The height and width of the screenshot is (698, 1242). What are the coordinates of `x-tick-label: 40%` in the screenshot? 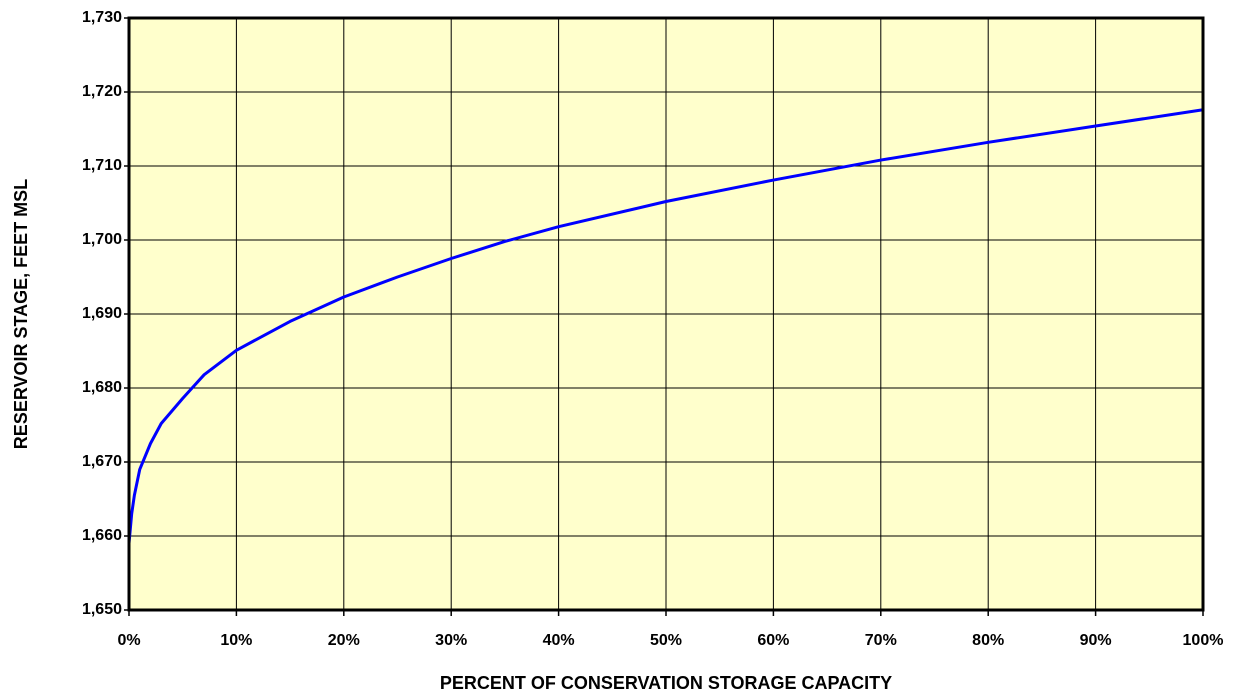 It's located at (559, 640).